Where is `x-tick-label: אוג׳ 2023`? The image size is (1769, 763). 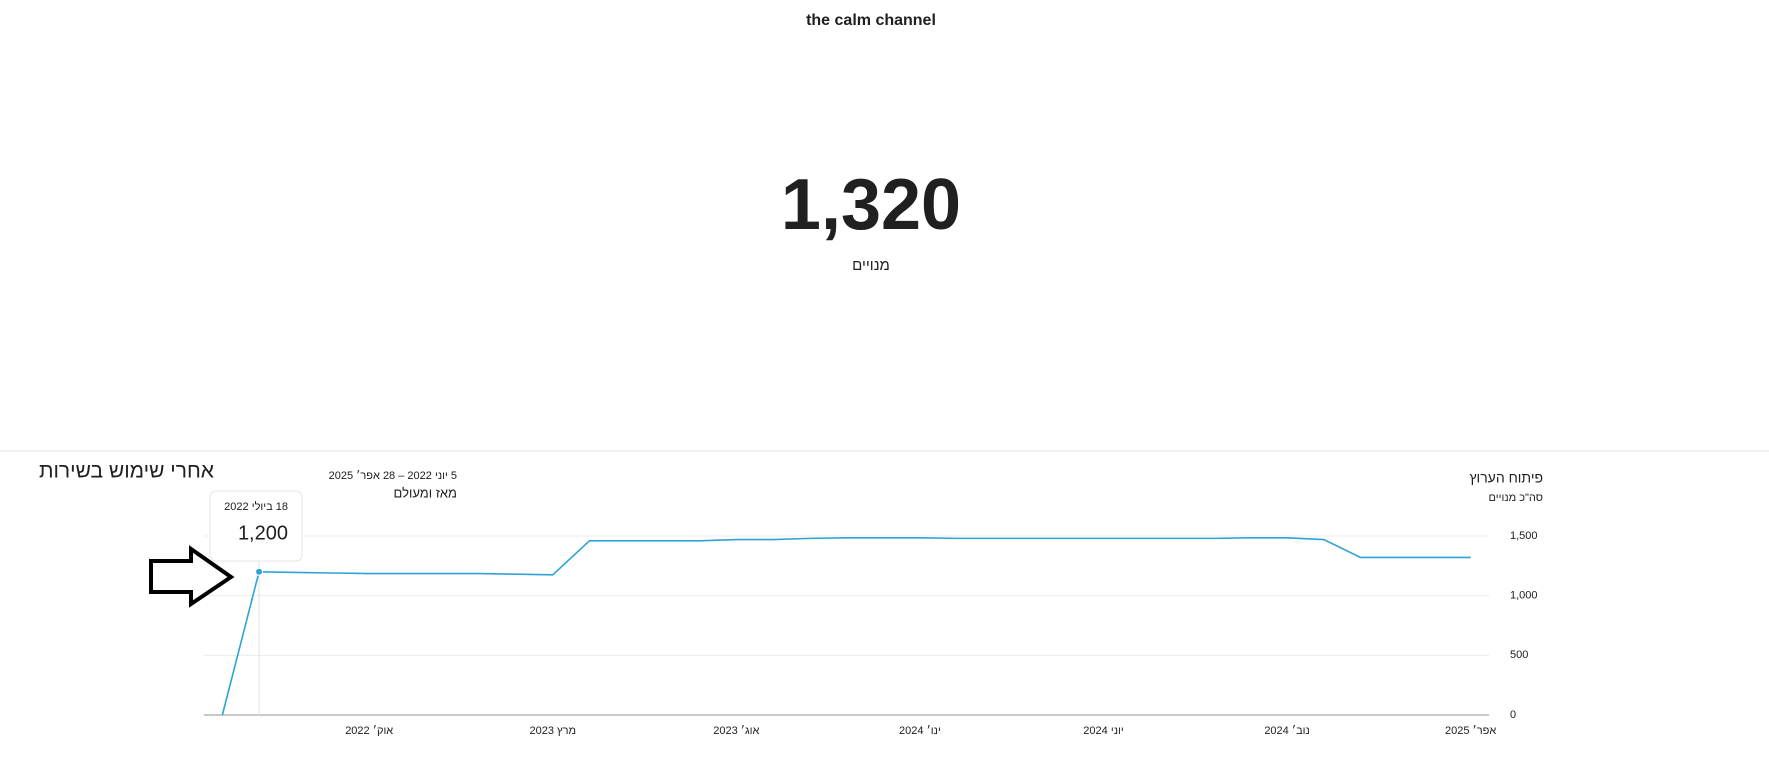 x-tick-label: אוג׳ 2023 is located at coordinates (736, 730).